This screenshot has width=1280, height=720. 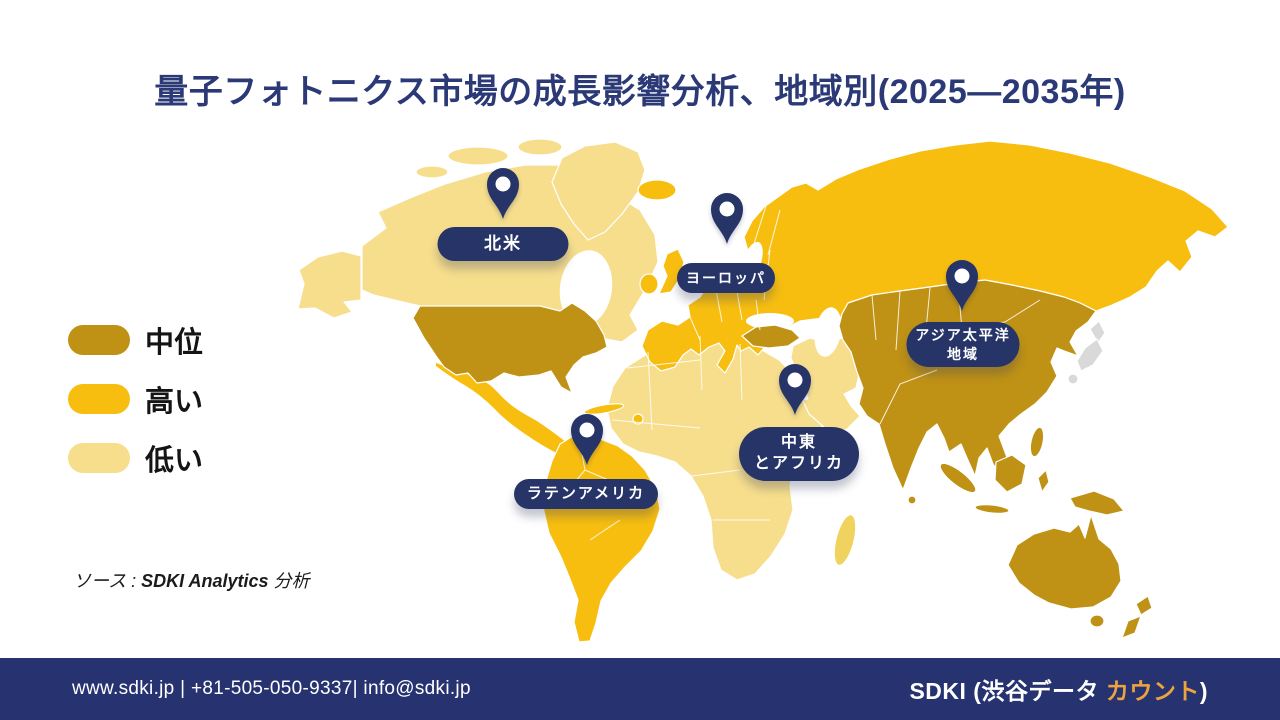 What do you see at coordinates (99, 458) in the screenshot?
I see `legend-swatch-low` at bounding box center [99, 458].